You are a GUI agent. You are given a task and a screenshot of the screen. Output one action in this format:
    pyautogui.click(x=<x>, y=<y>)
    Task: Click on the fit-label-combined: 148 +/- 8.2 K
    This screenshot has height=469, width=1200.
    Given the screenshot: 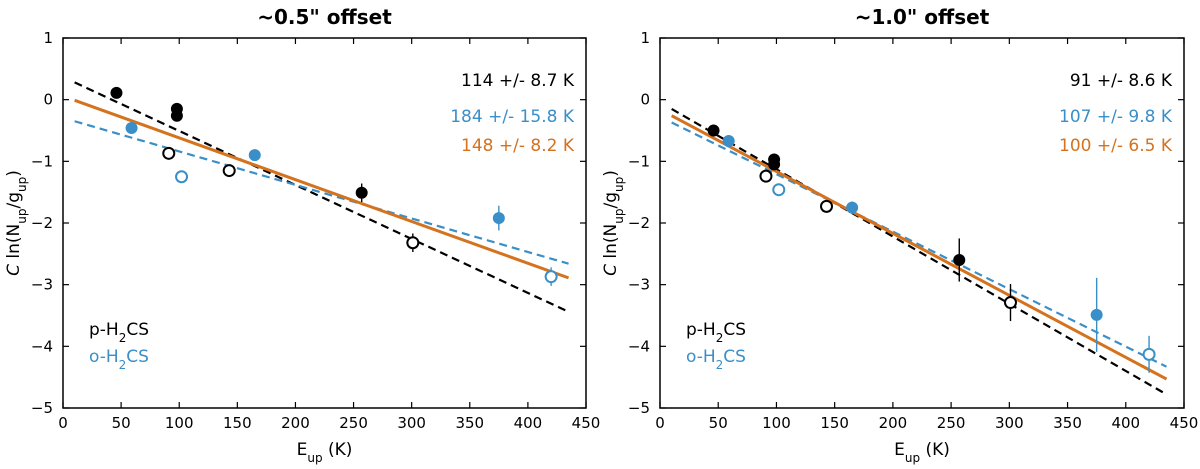 What is the action you would take?
    pyautogui.click(x=518, y=146)
    